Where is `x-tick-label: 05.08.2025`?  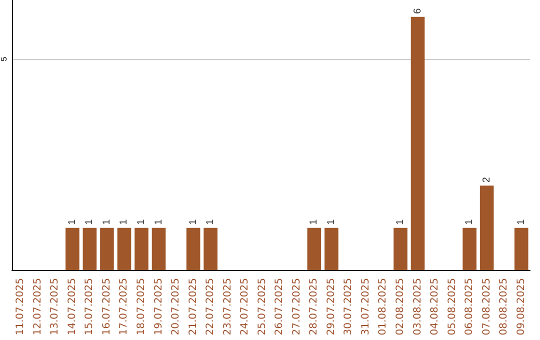 x-tick-label: 05.08.2025 is located at coordinates (452, 307).